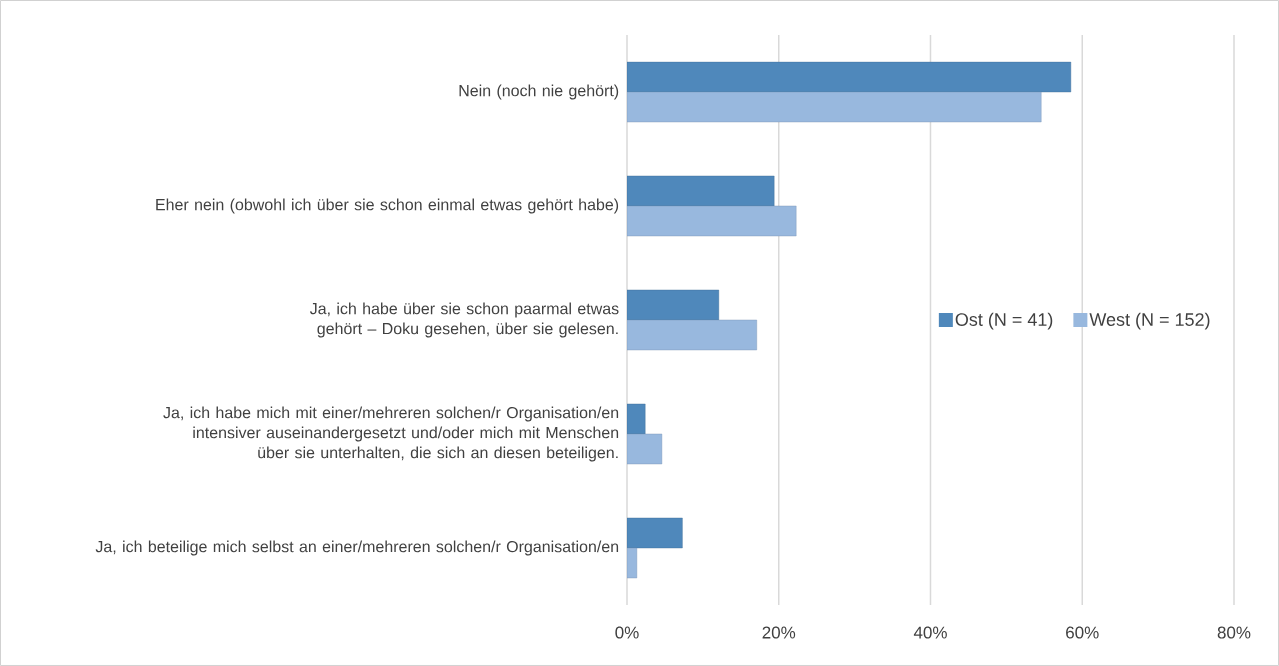  Describe the element at coordinates (627, 632) in the screenshot. I see `x-tick-label: 0%` at that location.